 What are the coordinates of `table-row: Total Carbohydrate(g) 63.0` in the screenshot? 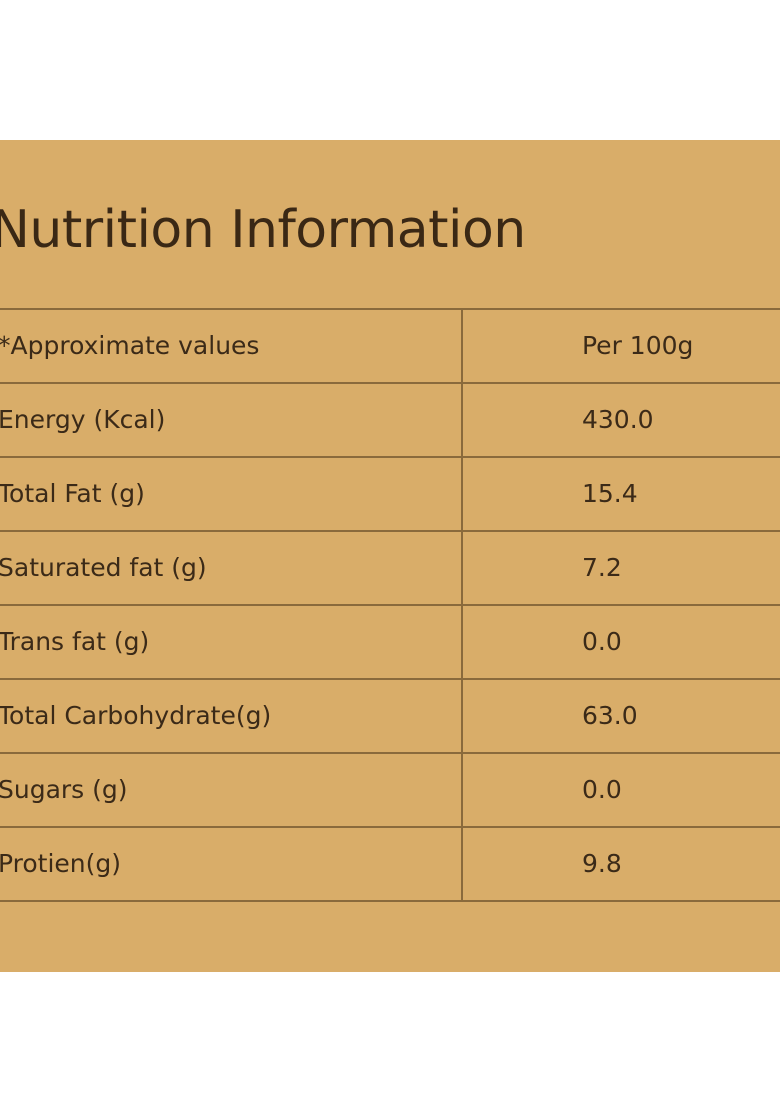 It's located at (390, 717).